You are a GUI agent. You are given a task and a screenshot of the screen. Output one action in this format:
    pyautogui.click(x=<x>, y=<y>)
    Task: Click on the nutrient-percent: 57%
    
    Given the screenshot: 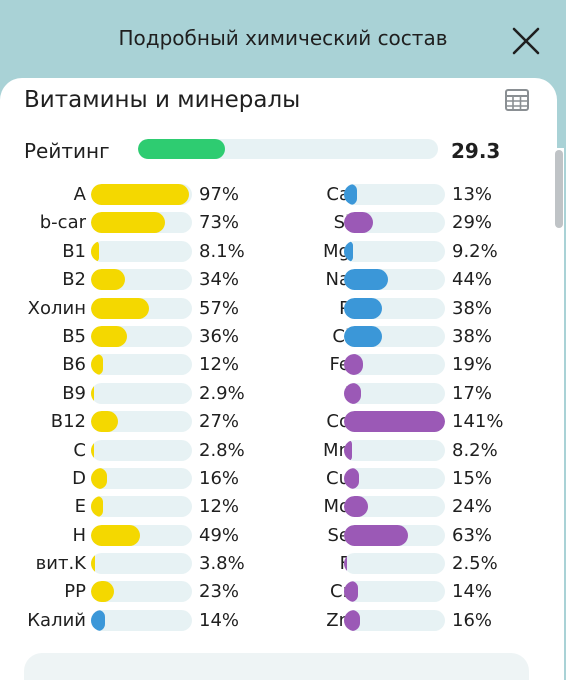 What is the action you would take?
    pyautogui.click(x=219, y=308)
    